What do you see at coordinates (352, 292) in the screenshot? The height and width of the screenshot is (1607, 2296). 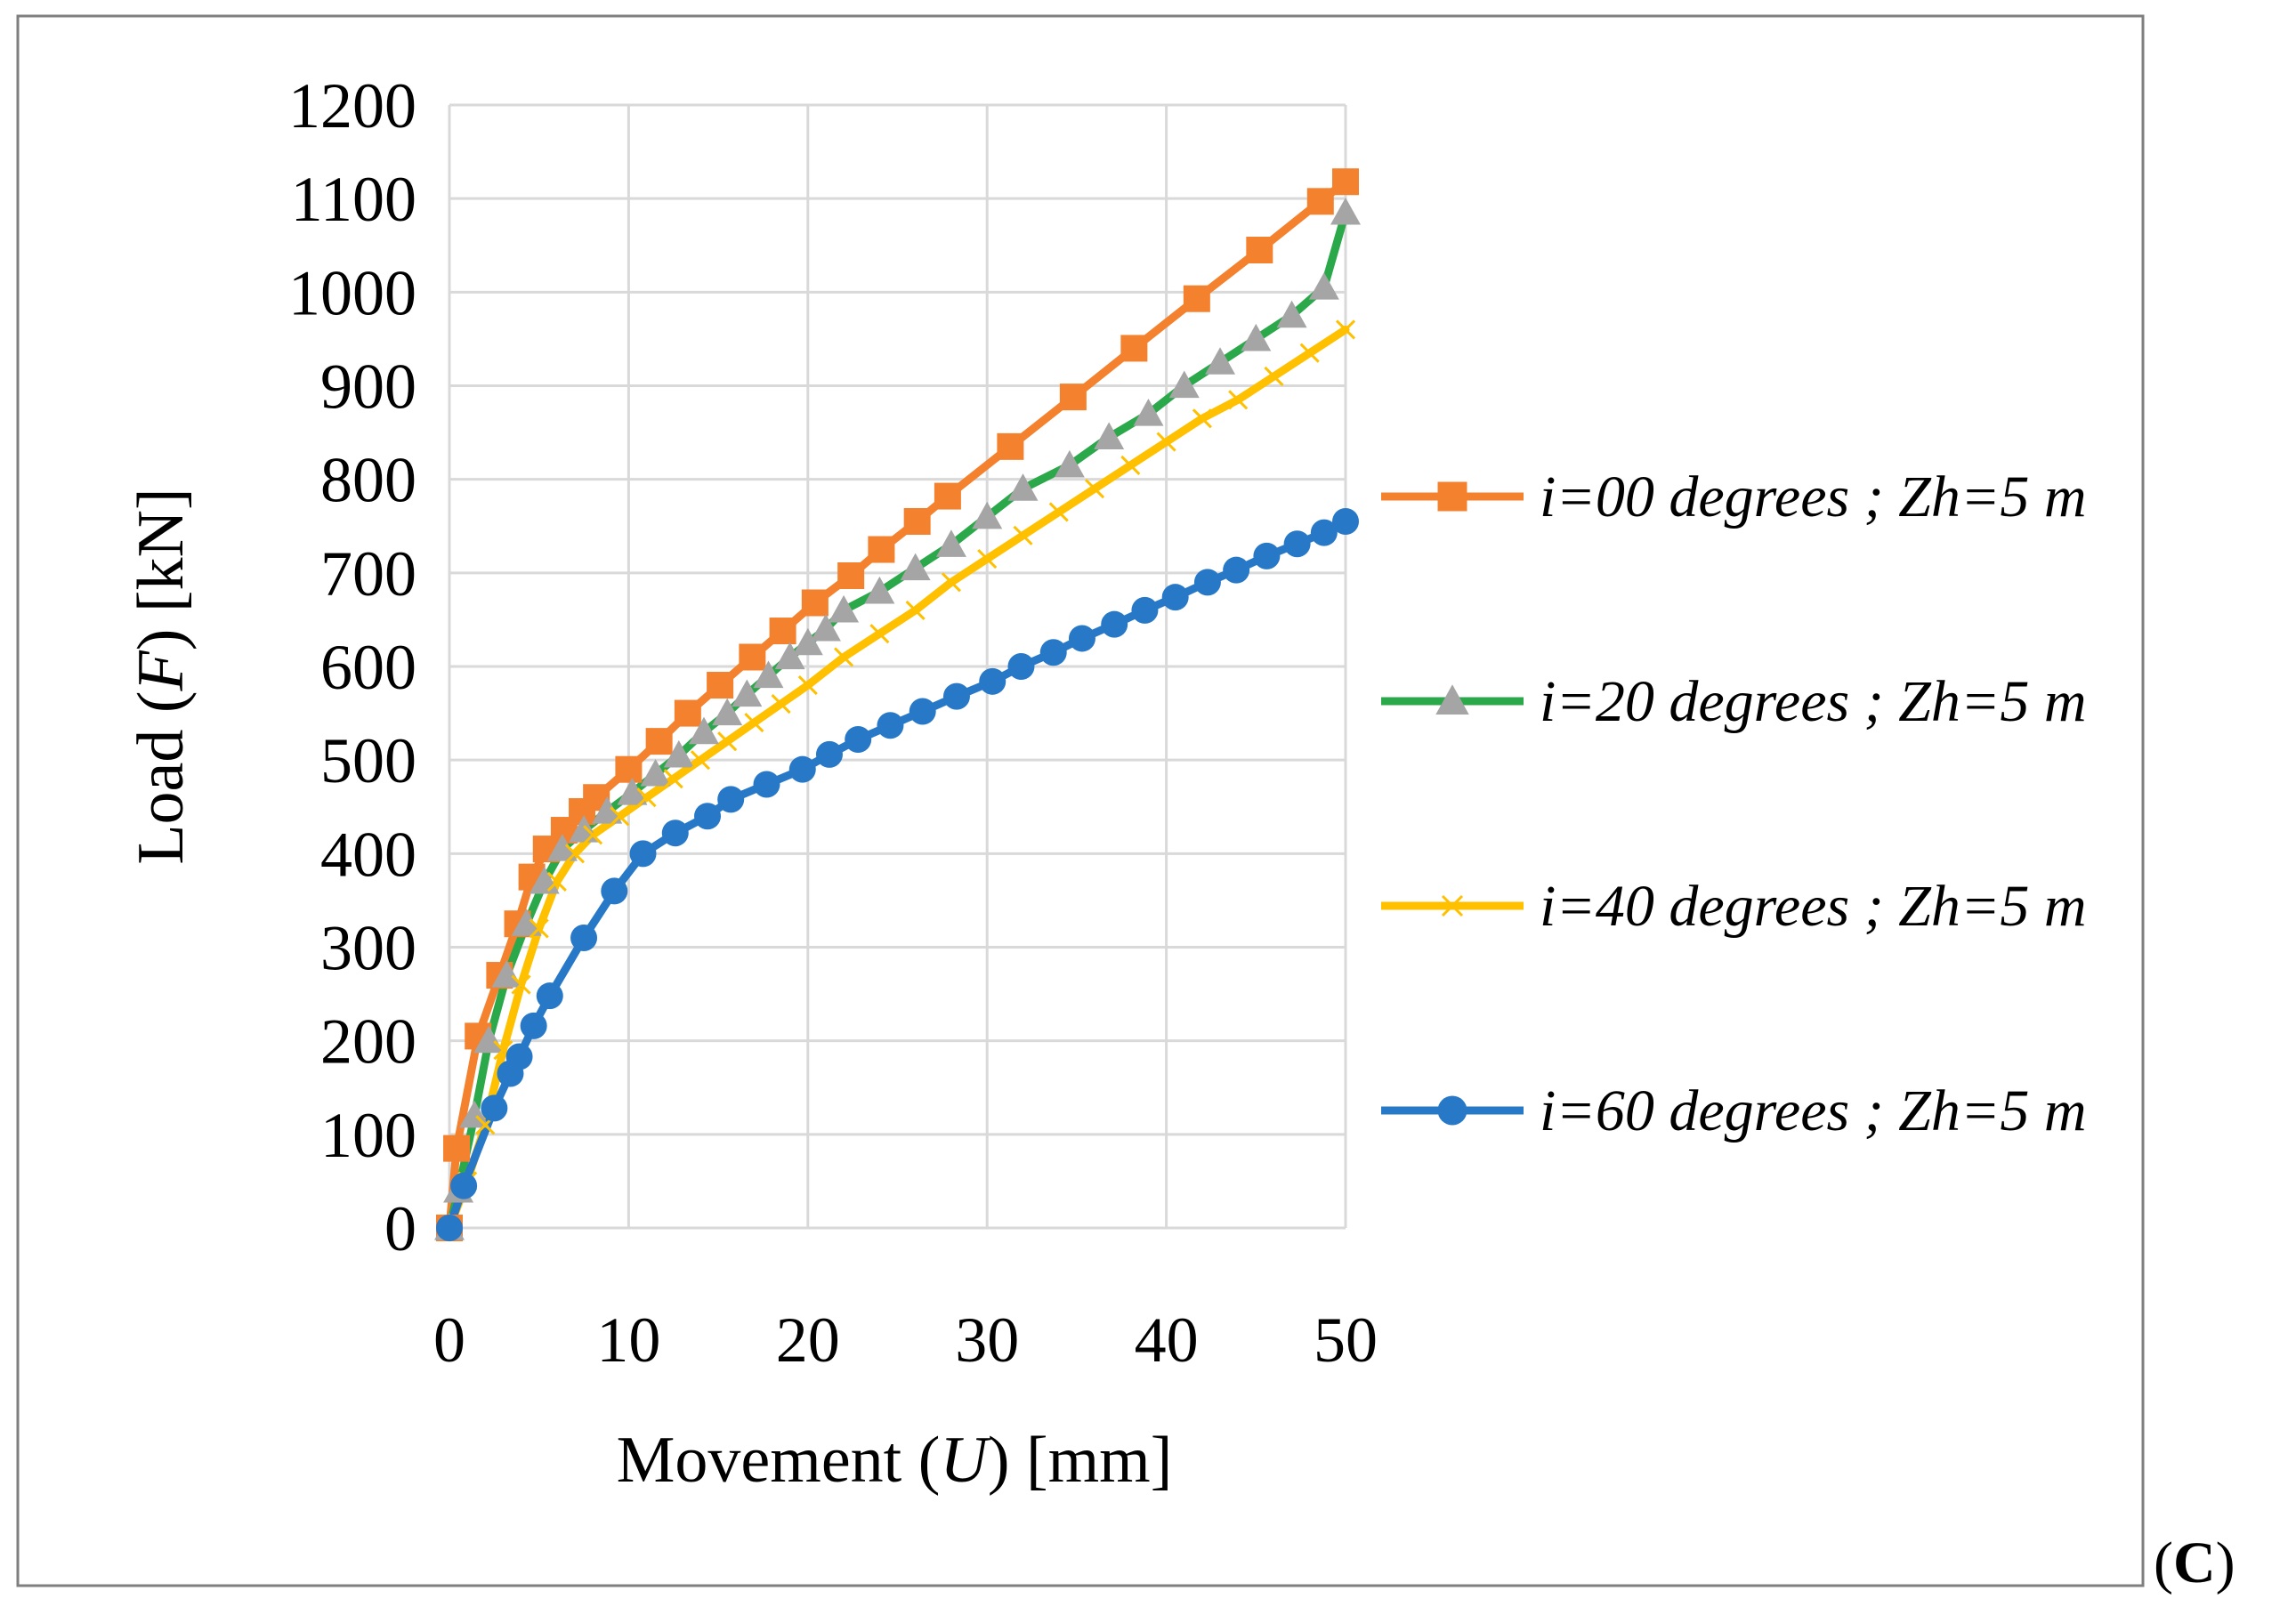 I see `y-tick-label: 1000` at bounding box center [352, 292].